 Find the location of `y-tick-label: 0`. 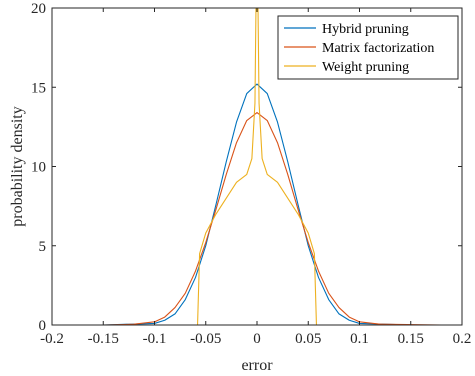

y-tick-label: 0 is located at coordinates (43, 326).